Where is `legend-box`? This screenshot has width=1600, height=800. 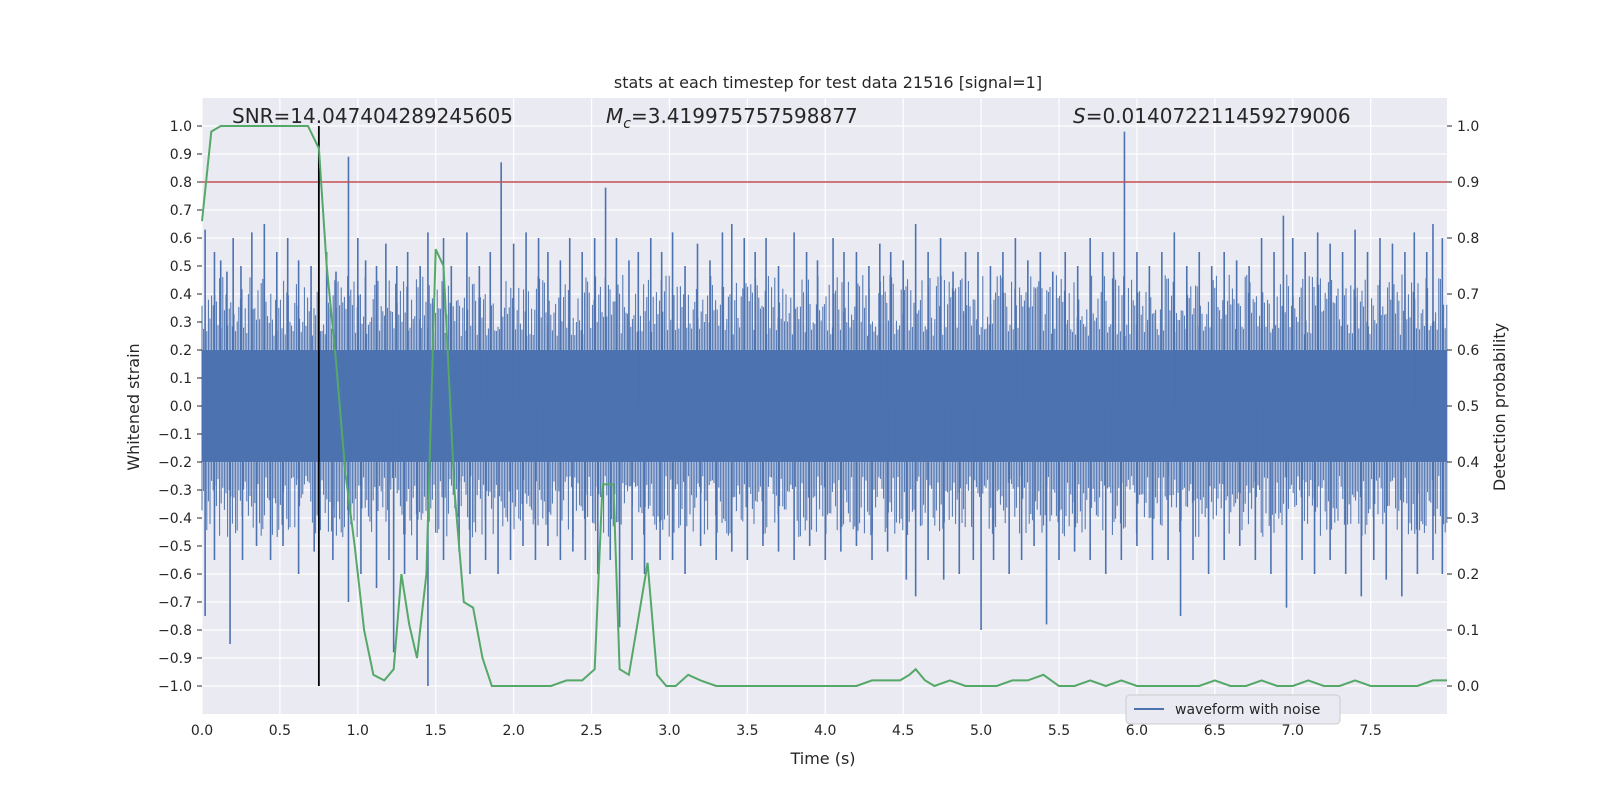 legend-box is located at coordinates (1233, 709).